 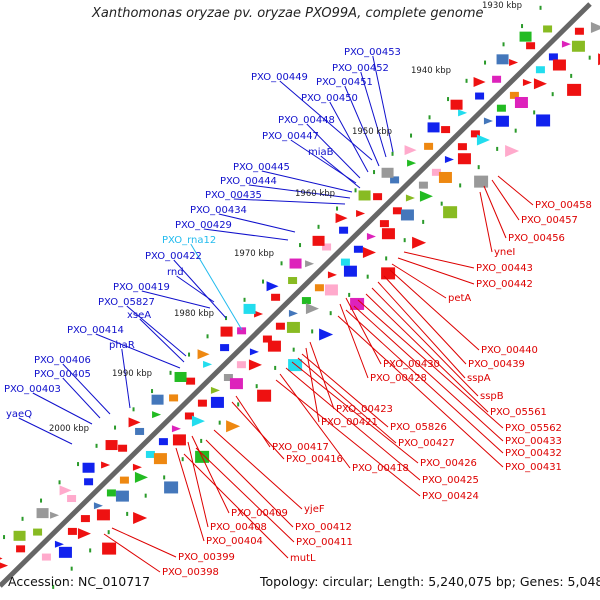 I want to click on gene-label: PXO_00457, so click(x=549, y=220).